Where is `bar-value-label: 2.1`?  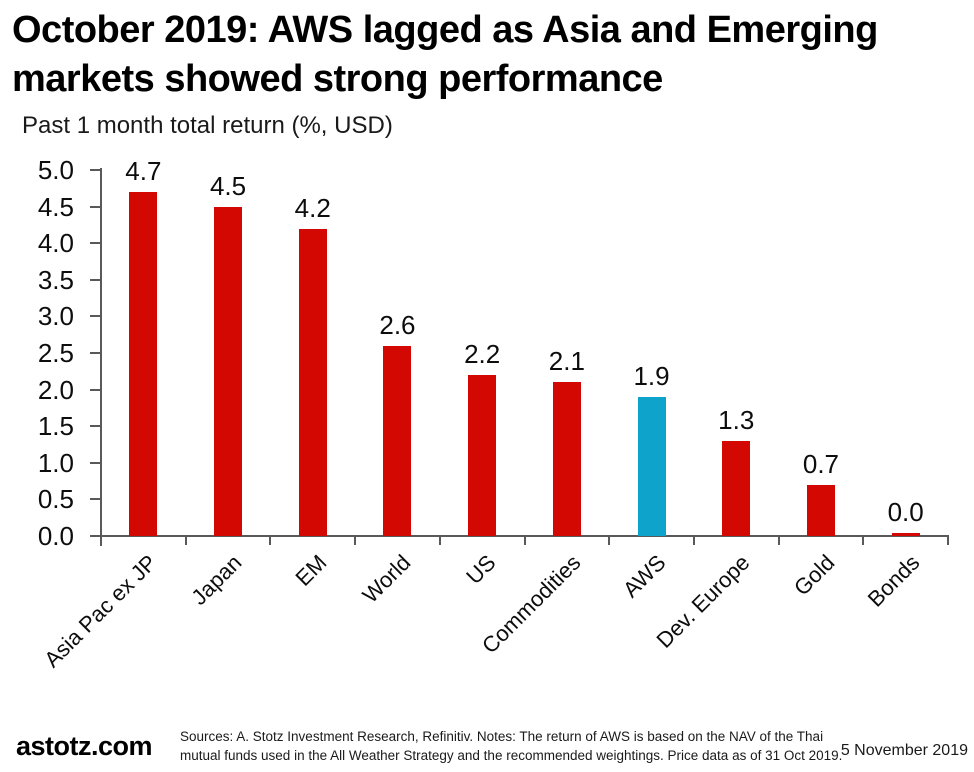 bar-value-label: 2.1 is located at coordinates (566, 361).